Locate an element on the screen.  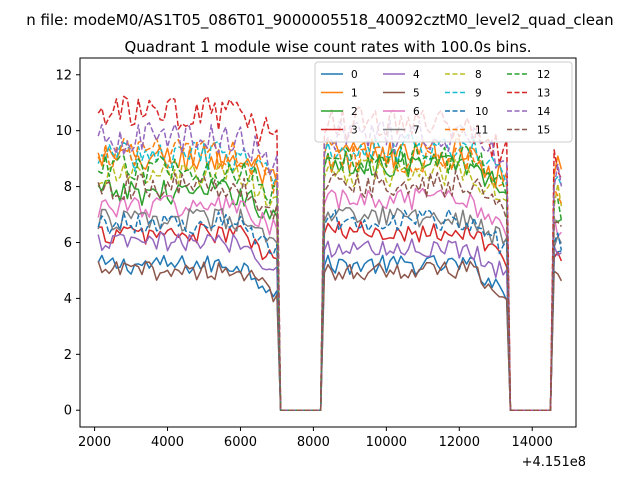
legend-label-10: 10 is located at coordinates (481, 112).